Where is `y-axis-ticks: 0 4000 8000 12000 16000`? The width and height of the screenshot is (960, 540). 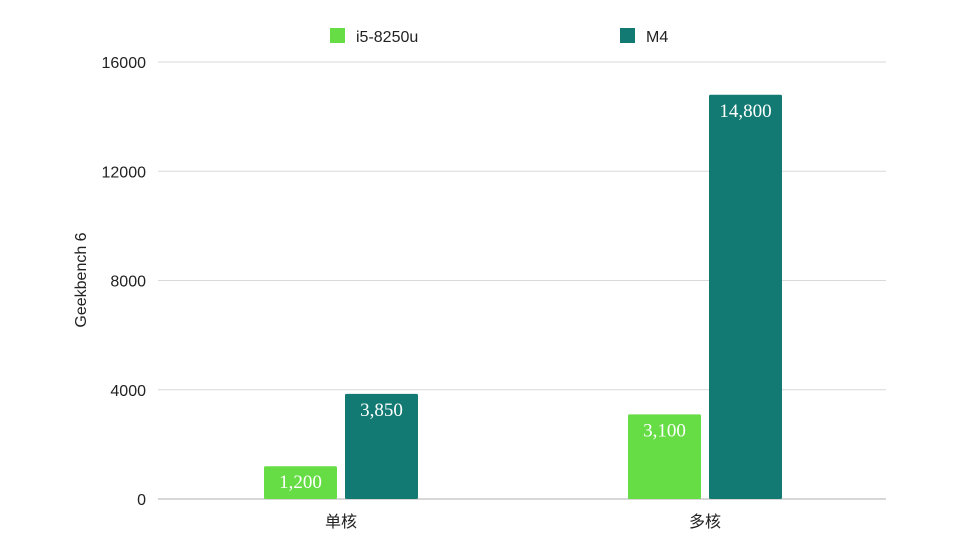 y-axis-ticks: 0 4000 8000 12000 16000 is located at coordinates (124, 282).